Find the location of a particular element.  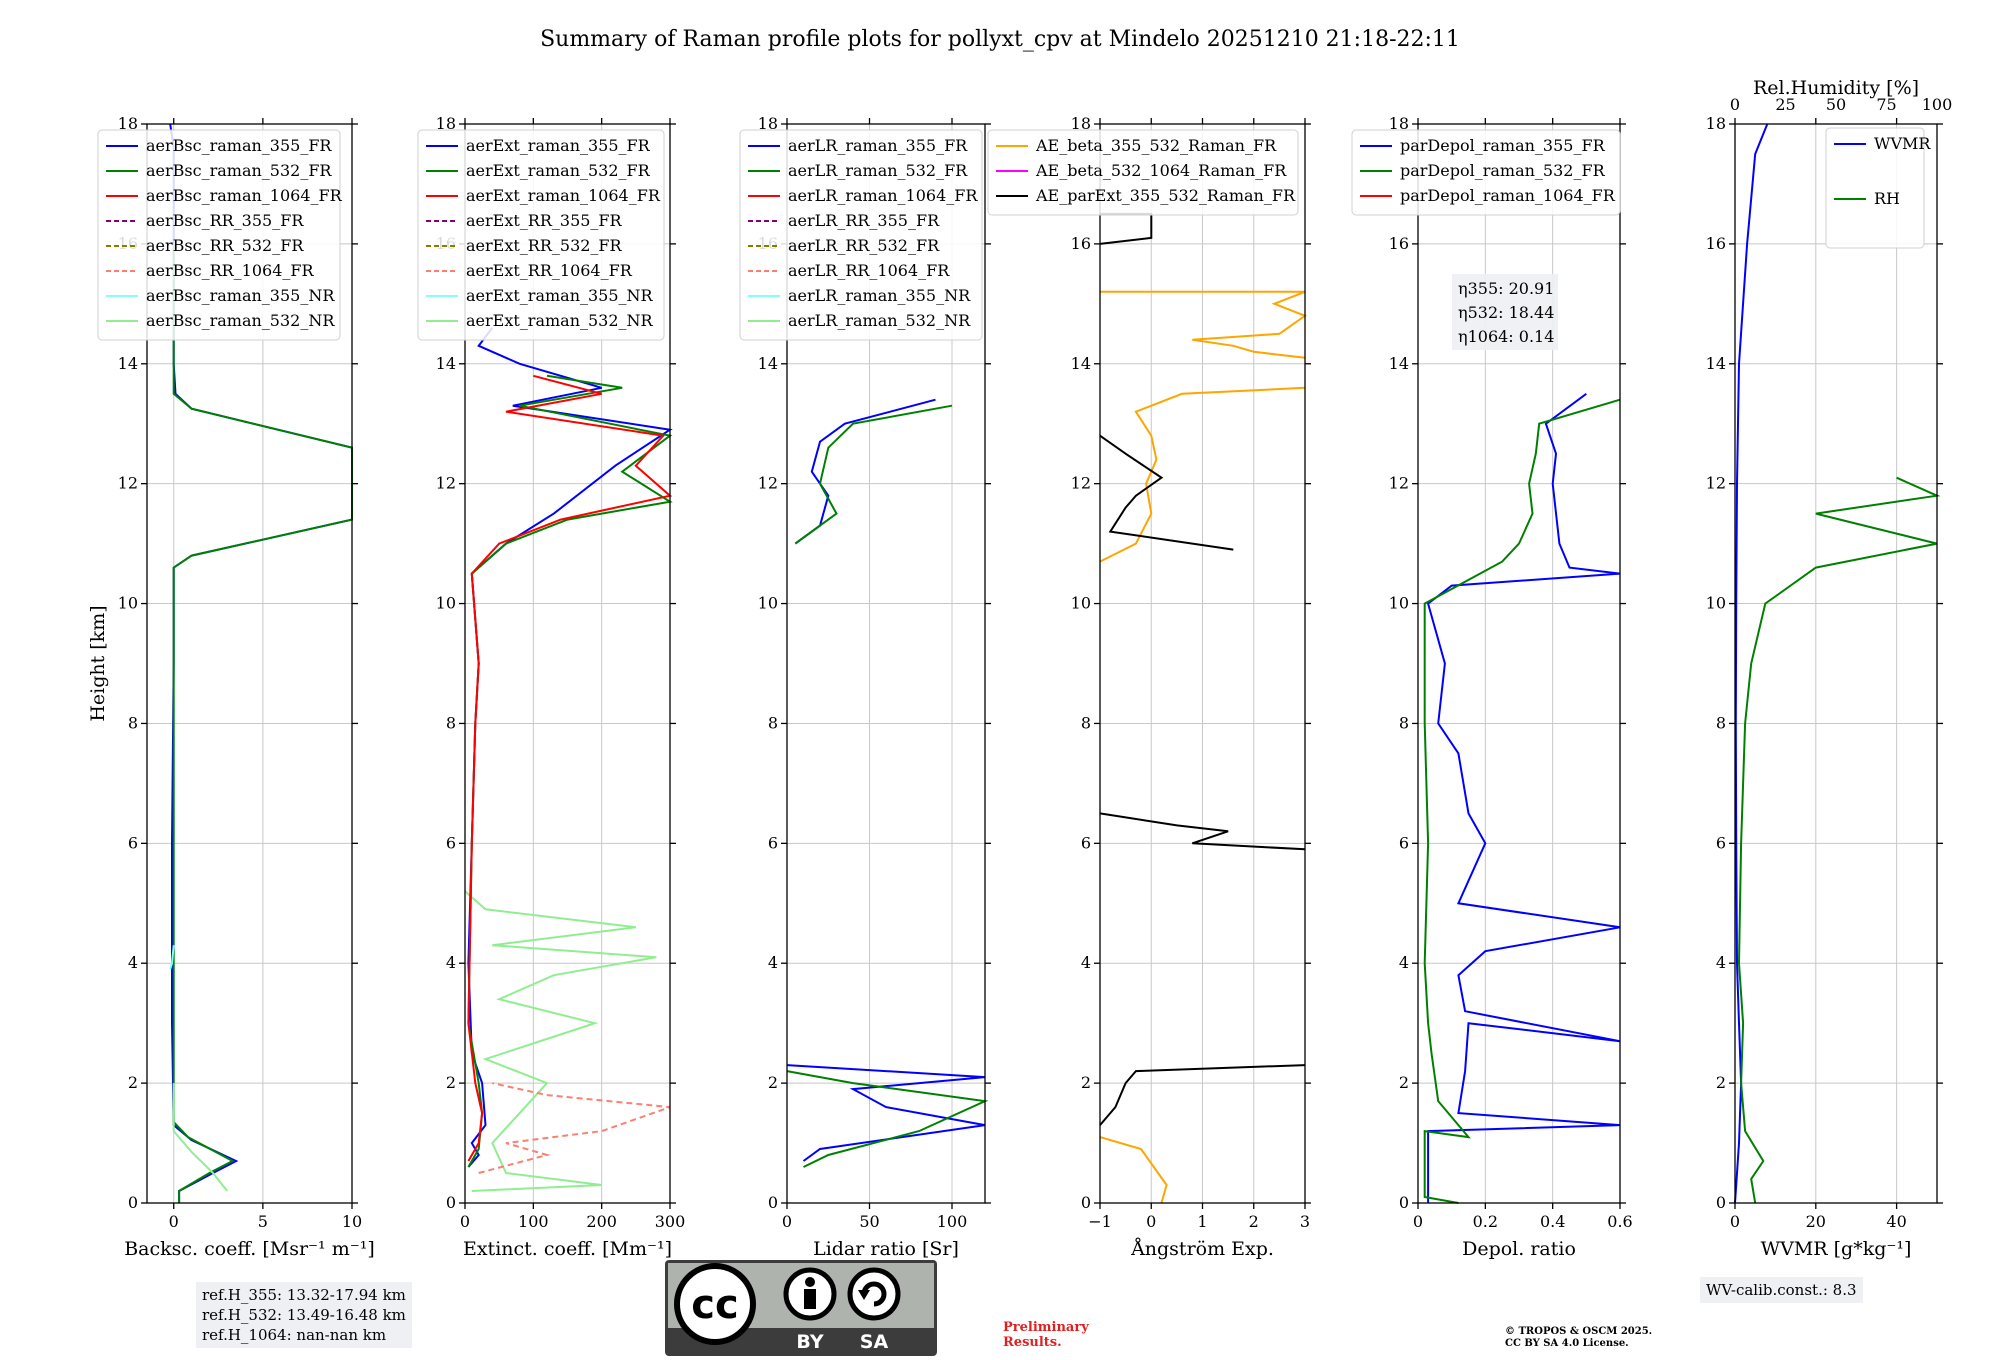

x-axis-label: Extinct. coeff. [Mm⁻¹] is located at coordinates (567, 1249).